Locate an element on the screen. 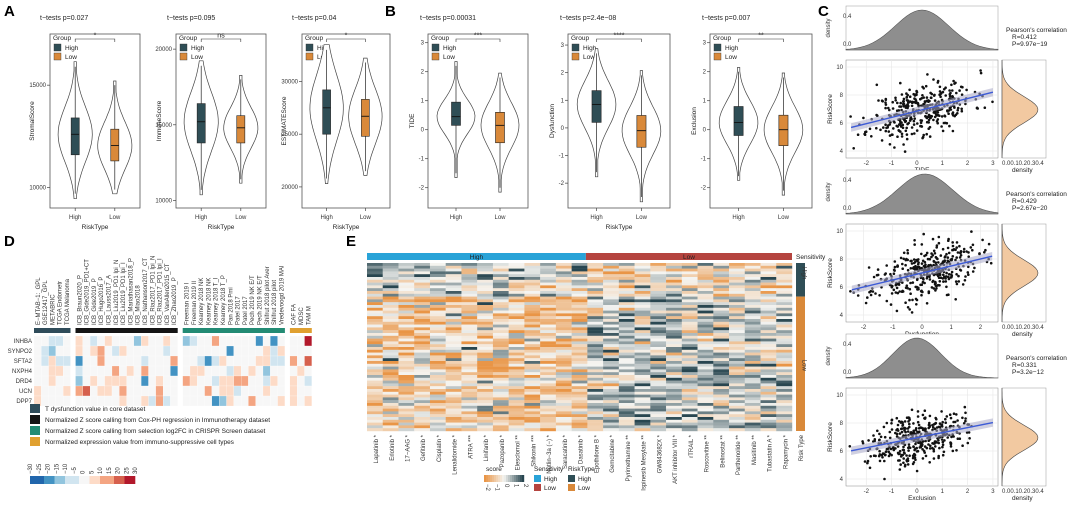 The height and width of the screenshot is (514, 1072). y-tick-label: -1 is located at coordinates (704, 160).